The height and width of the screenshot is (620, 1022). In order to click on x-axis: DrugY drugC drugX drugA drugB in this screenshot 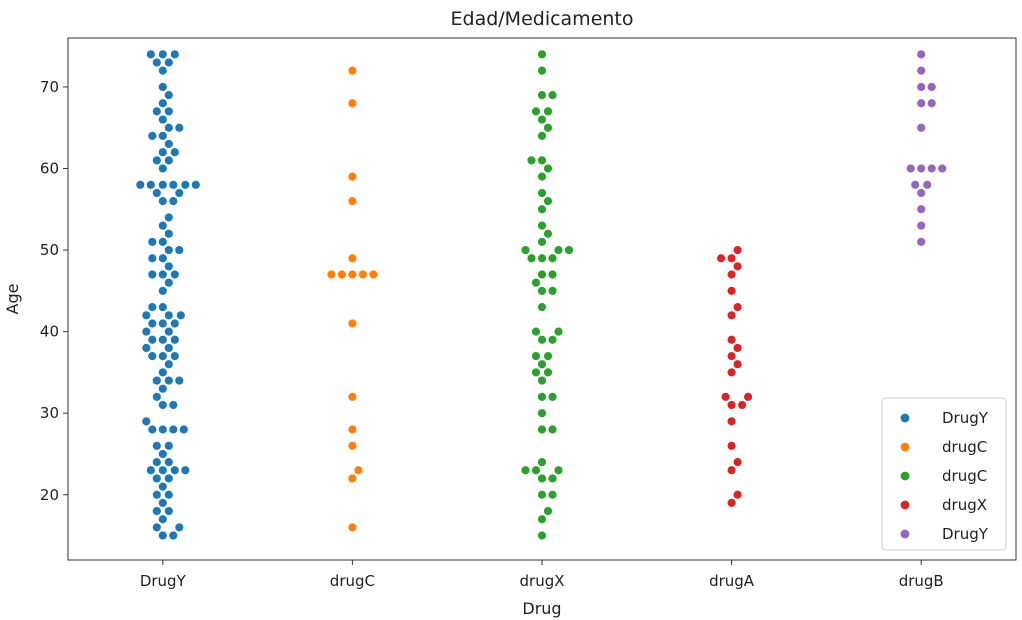, I will do `click(542, 575)`.